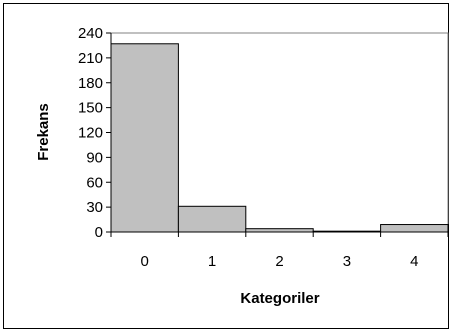 Image resolution: width=453 pixels, height=333 pixels. I want to click on y-tick-label: 180, so click(90, 83).